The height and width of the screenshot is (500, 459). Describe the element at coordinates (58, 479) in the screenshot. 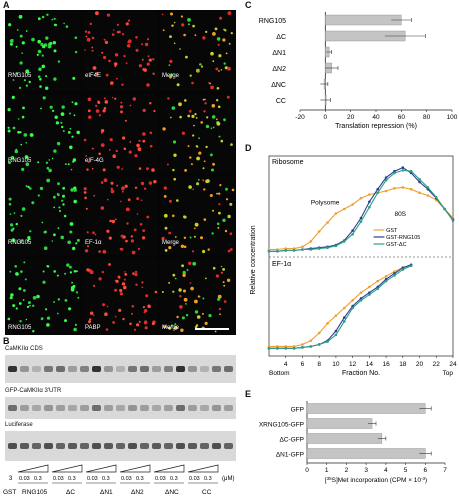

I see `conc-low: 0.03` at that location.